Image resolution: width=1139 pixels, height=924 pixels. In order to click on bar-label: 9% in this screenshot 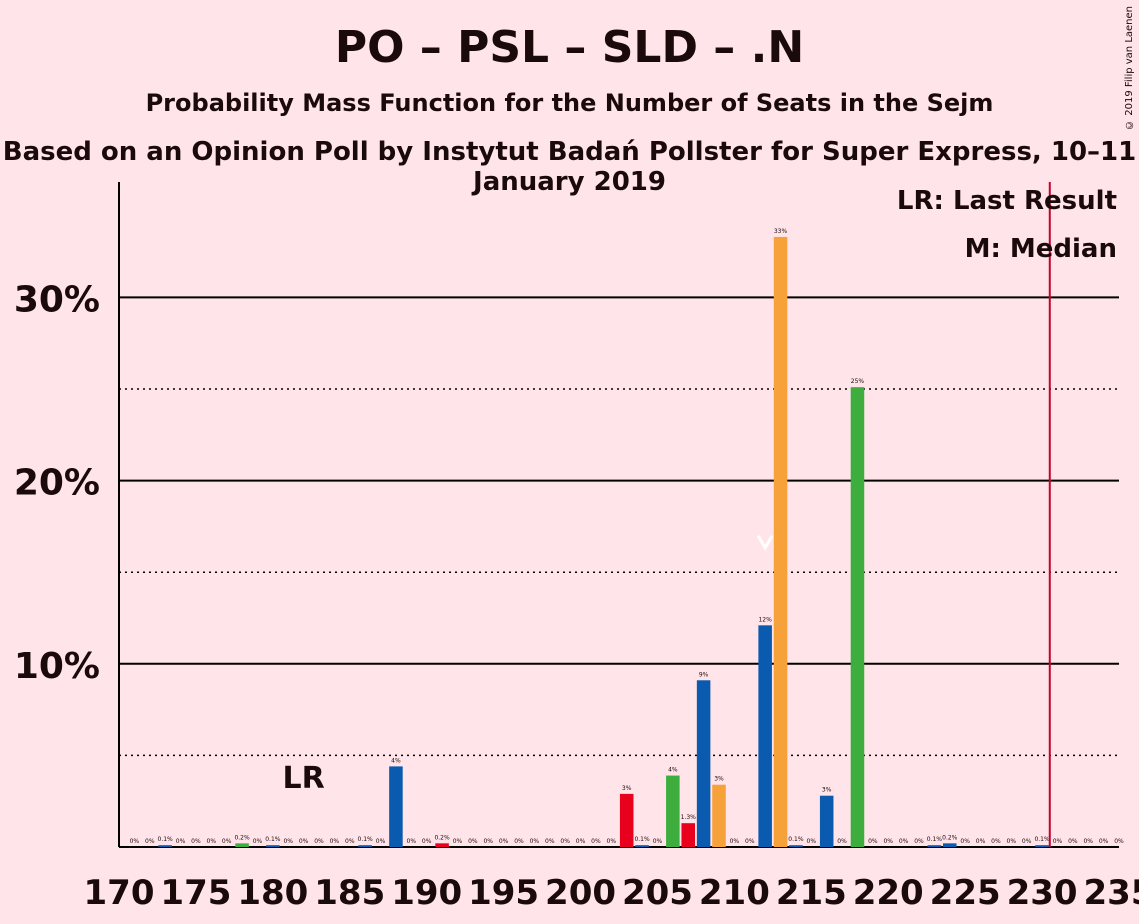, I will do `click(704, 674)`.